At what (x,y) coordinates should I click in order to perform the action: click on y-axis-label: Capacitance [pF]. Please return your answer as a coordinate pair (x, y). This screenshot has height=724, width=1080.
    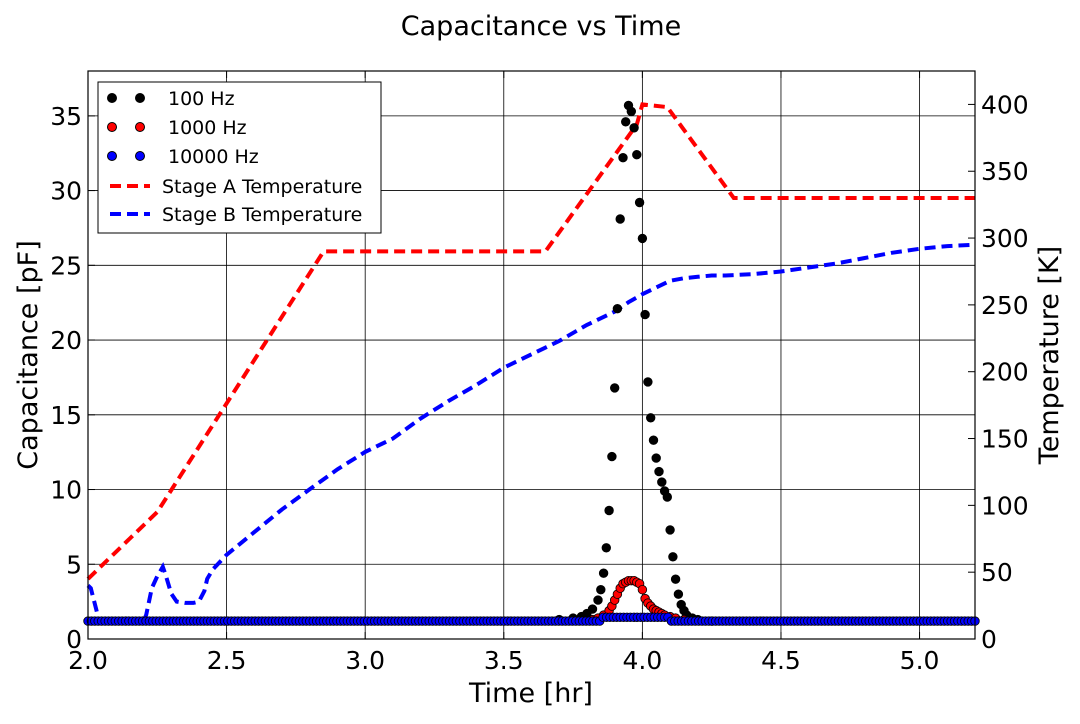
    Looking at the image, I should click on (28, 354).